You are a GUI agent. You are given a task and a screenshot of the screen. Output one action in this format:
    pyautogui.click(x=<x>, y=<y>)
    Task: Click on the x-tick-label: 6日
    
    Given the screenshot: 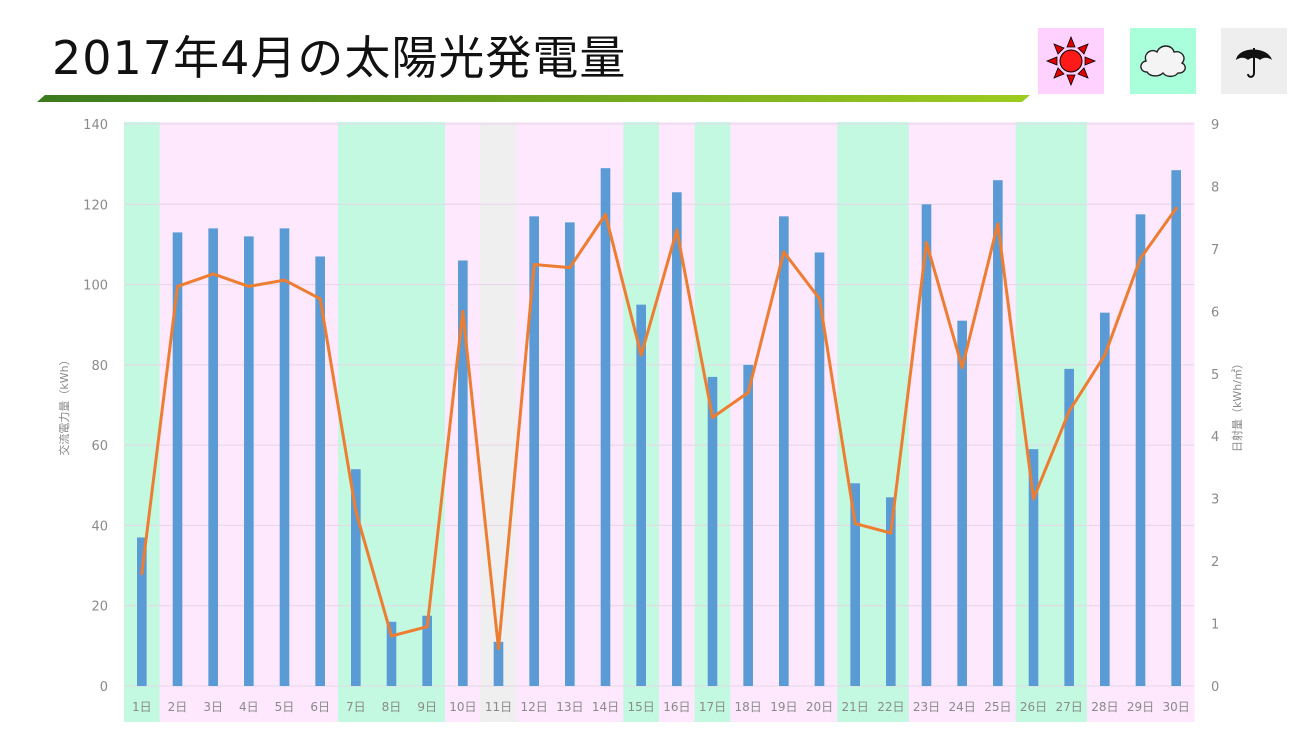 What is the action you would take?
    pyautogui.click(x=320, y=707)
    